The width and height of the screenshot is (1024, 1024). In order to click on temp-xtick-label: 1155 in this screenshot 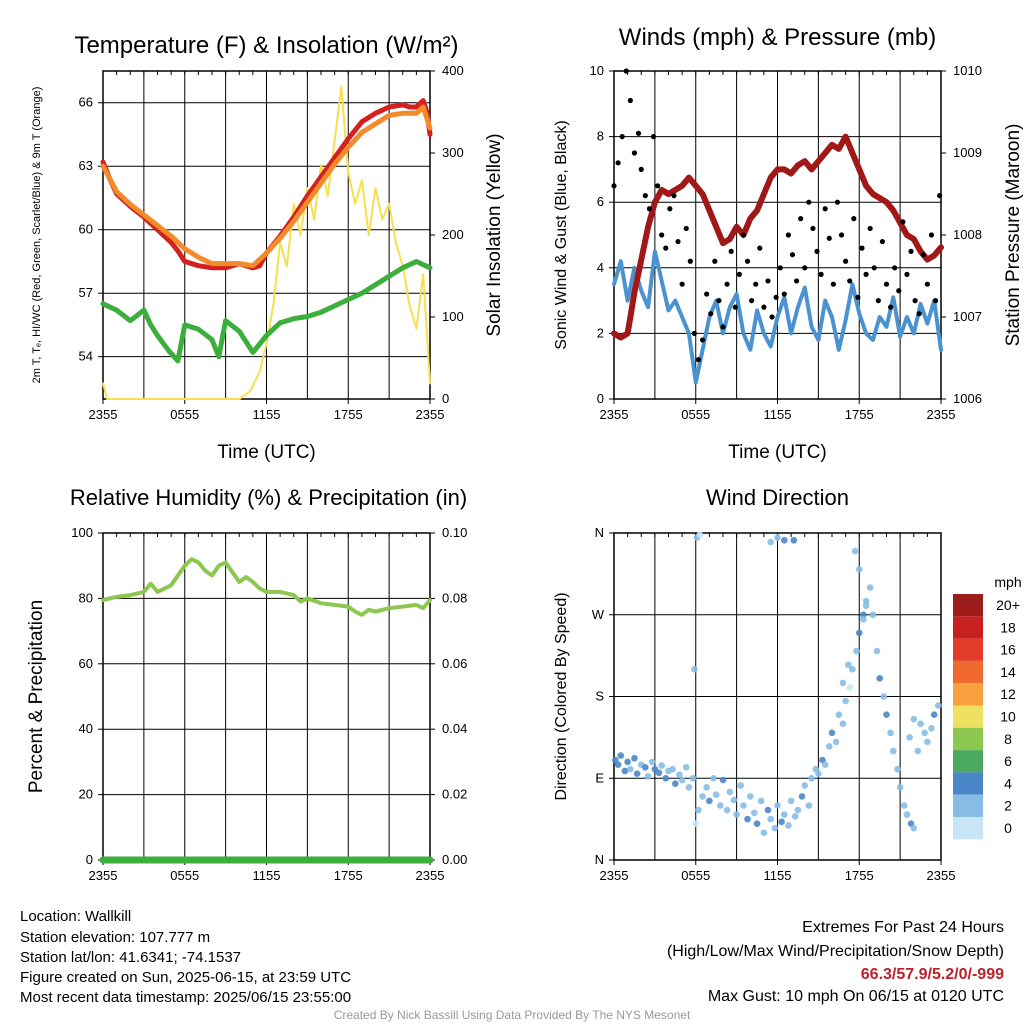, I will do `click(267, 414)`.